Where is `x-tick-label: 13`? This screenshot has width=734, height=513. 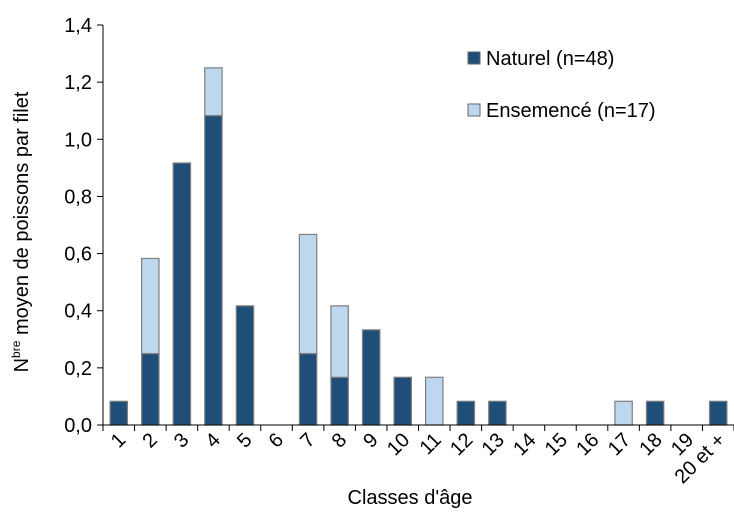 x-tick-label: 13 is located at coordinates (493, 444).